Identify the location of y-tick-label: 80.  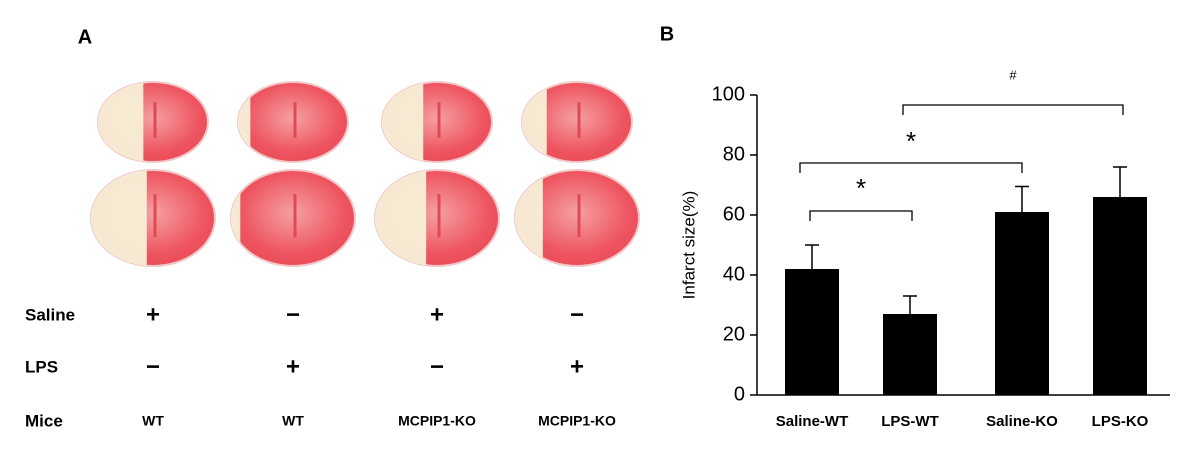
(734, 154).